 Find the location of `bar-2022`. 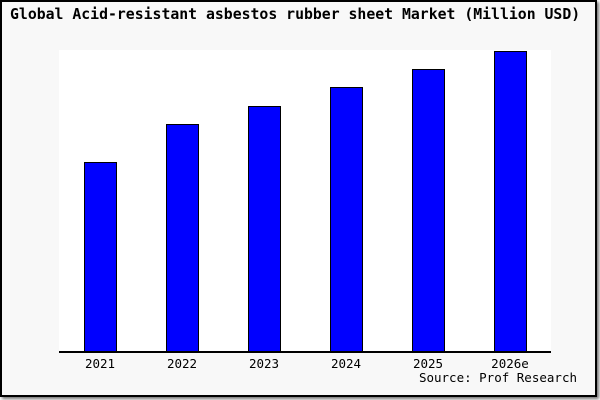

bar-2022 is located at coordinates (182, 237).